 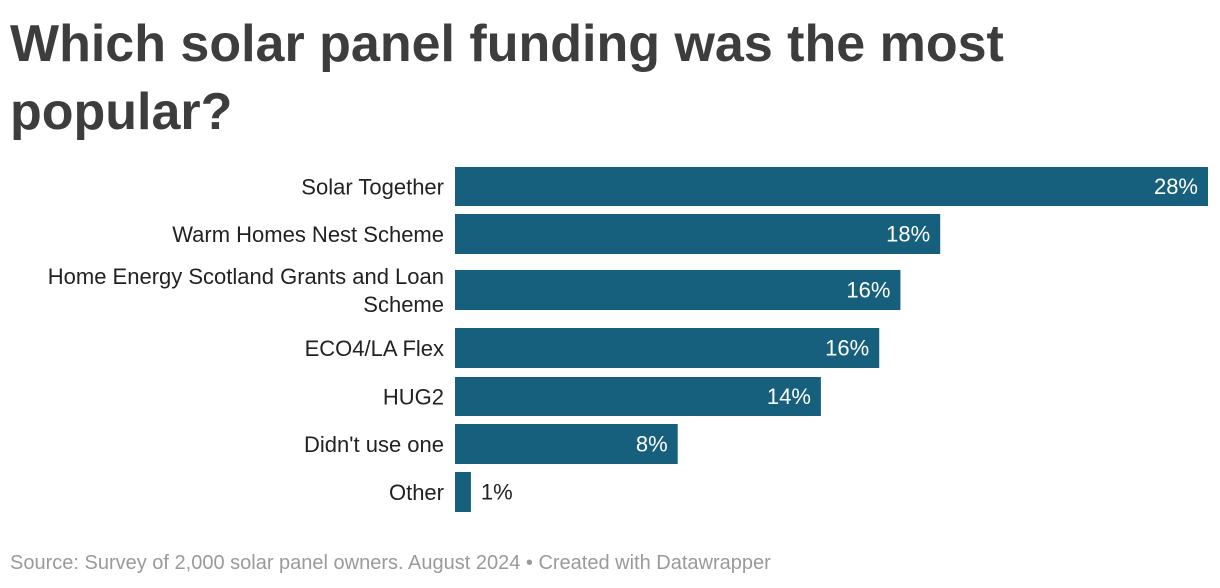 What do you see at coordinates (908, 234) in the screenshot?
I see `value-label: 18%` at bounding box center [908, 234].